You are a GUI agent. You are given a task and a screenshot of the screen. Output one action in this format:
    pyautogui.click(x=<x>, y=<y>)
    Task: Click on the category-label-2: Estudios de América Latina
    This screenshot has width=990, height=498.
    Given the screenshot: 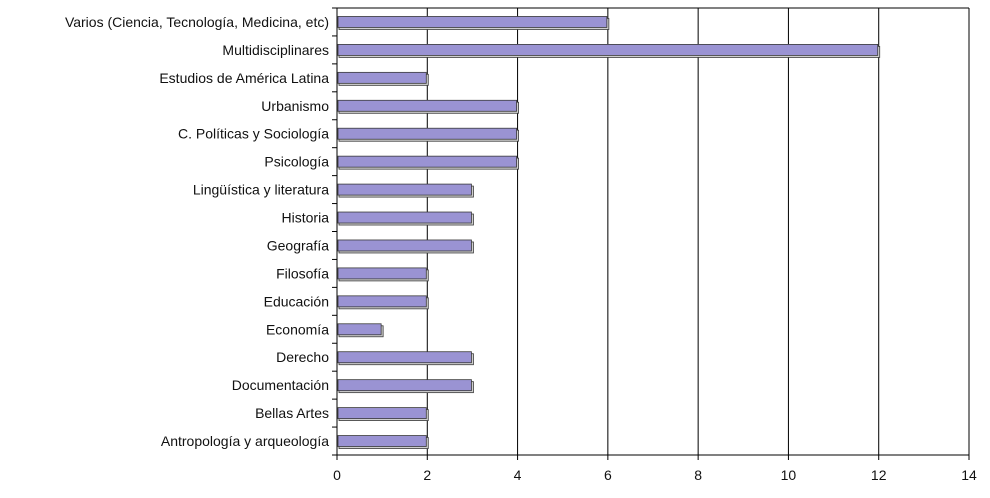 What is the action you would take?
    pyautogui.click(x=244, y=78)
    